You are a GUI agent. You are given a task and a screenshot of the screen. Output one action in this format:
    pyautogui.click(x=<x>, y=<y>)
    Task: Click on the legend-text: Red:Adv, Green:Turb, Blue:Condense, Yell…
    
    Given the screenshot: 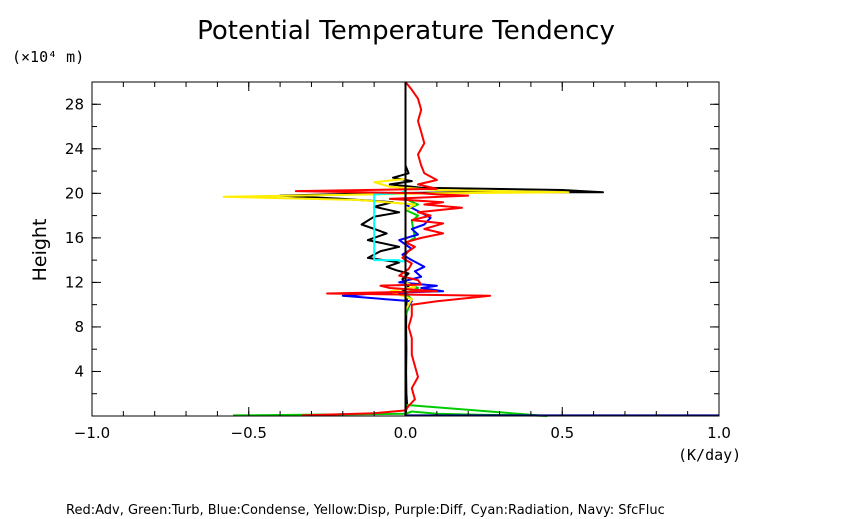 What is the action you would take?
    pyautogui.click(x=365, y=510)
    